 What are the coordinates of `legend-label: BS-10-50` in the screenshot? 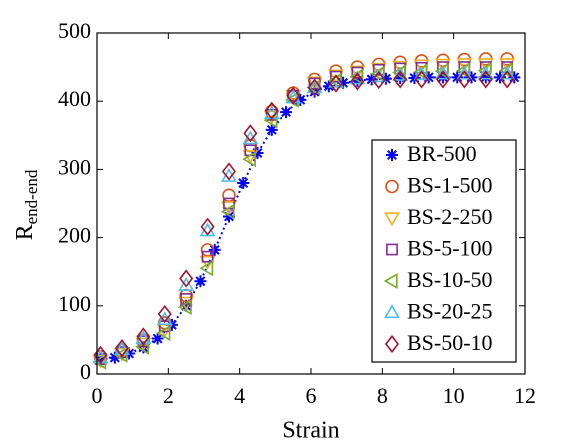 It's located at (450, 279).